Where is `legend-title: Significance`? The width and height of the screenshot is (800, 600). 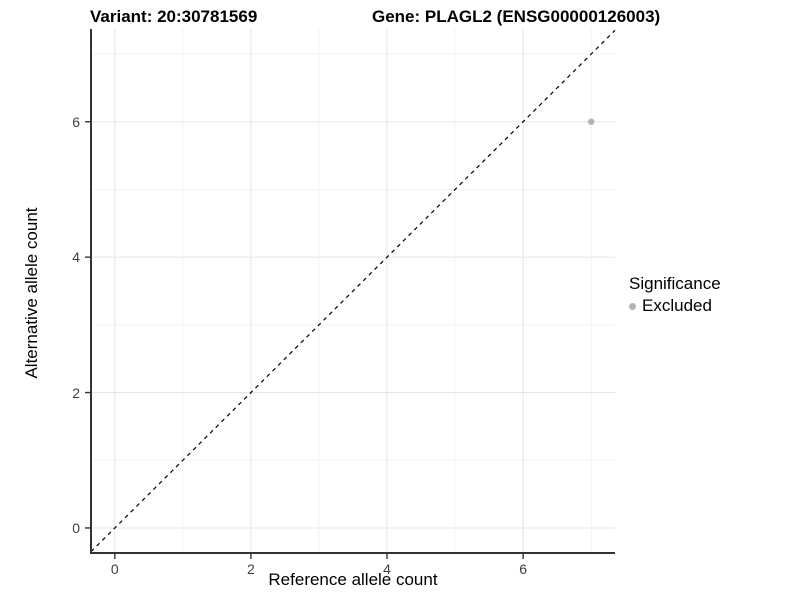 legend-title: Significance is located at coordinates (675, 283).